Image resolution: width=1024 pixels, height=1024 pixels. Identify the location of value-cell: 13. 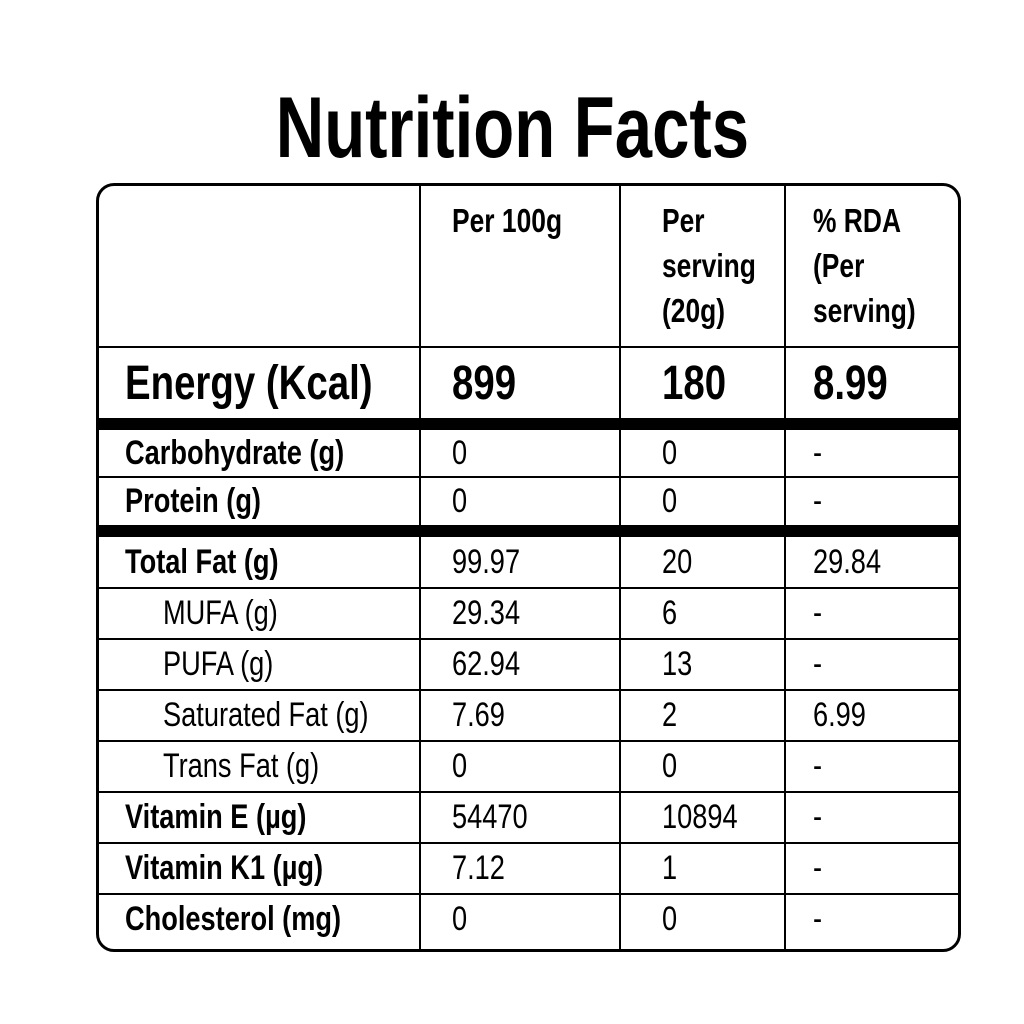
(681, 664).